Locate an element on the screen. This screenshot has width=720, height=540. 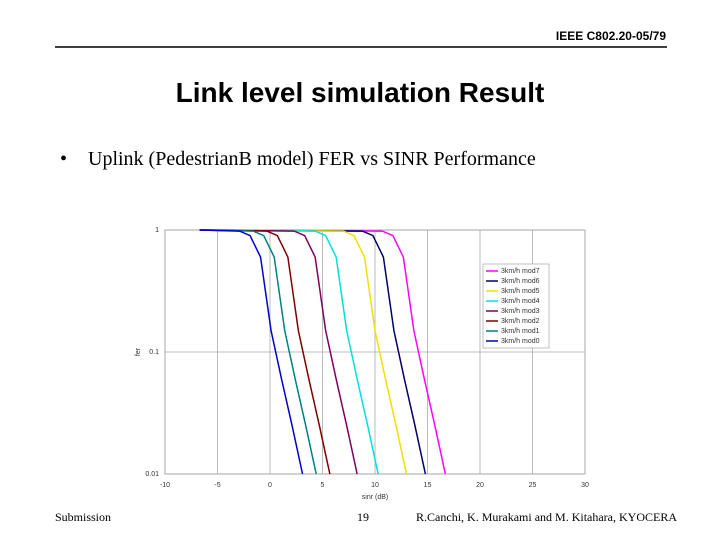
x-tick-label: 25 is located at coordinates (533, 485).